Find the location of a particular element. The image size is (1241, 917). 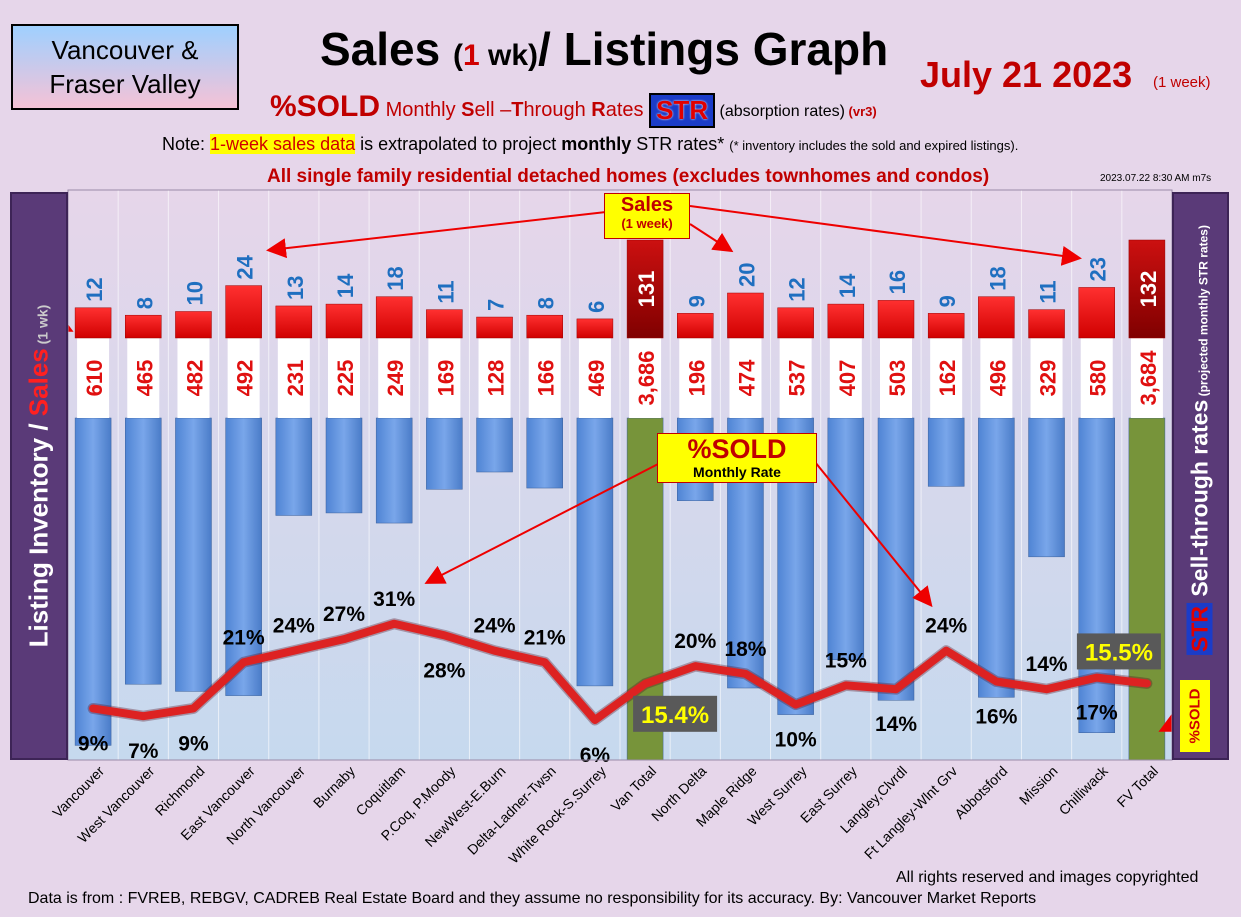

str-label: 15% is located at coordinates (846, 660).